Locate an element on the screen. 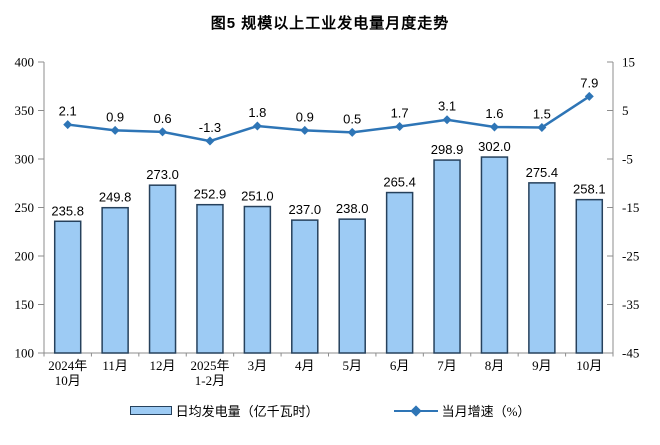  left-axis-tick-label: 200 is located at coordinates (25, 256).